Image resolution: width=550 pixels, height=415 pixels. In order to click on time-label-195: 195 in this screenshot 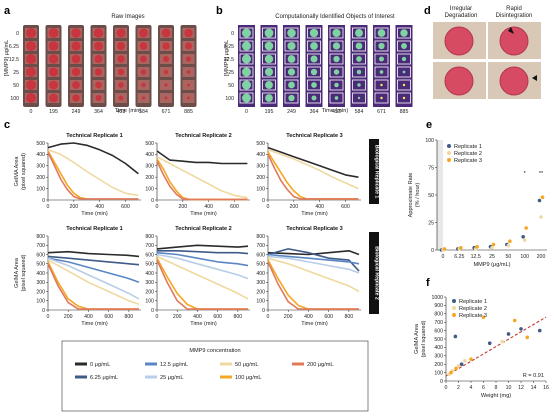, I will do `click(53, 112)`.